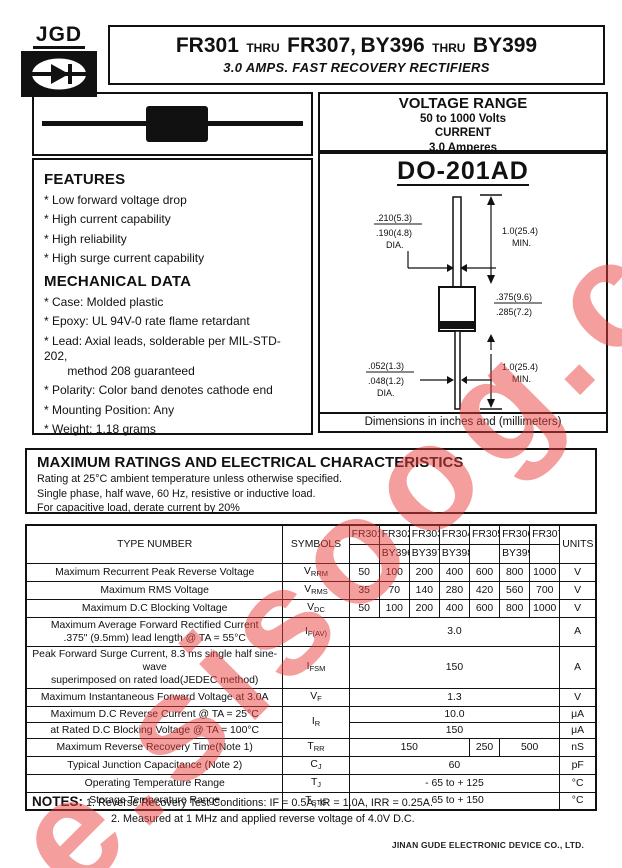  What do you see at coordinates (154, 590) in the screenshot?
I see `row-label: Maximum RMS Voltage` at bounding box center [154, 590].